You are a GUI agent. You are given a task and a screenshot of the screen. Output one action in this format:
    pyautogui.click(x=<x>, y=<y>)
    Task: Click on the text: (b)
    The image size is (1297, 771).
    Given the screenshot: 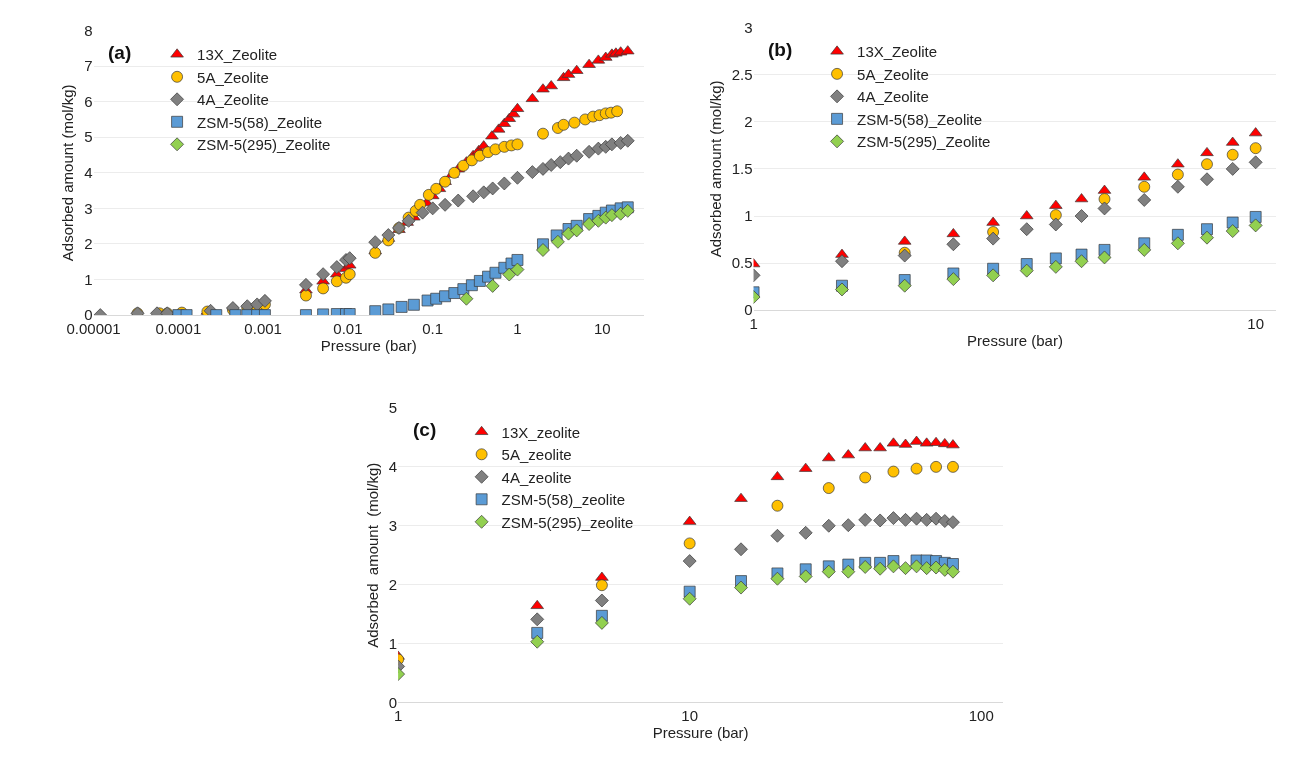 What is the action you would take?
    pyautogui.click(x=780, y=49)
    